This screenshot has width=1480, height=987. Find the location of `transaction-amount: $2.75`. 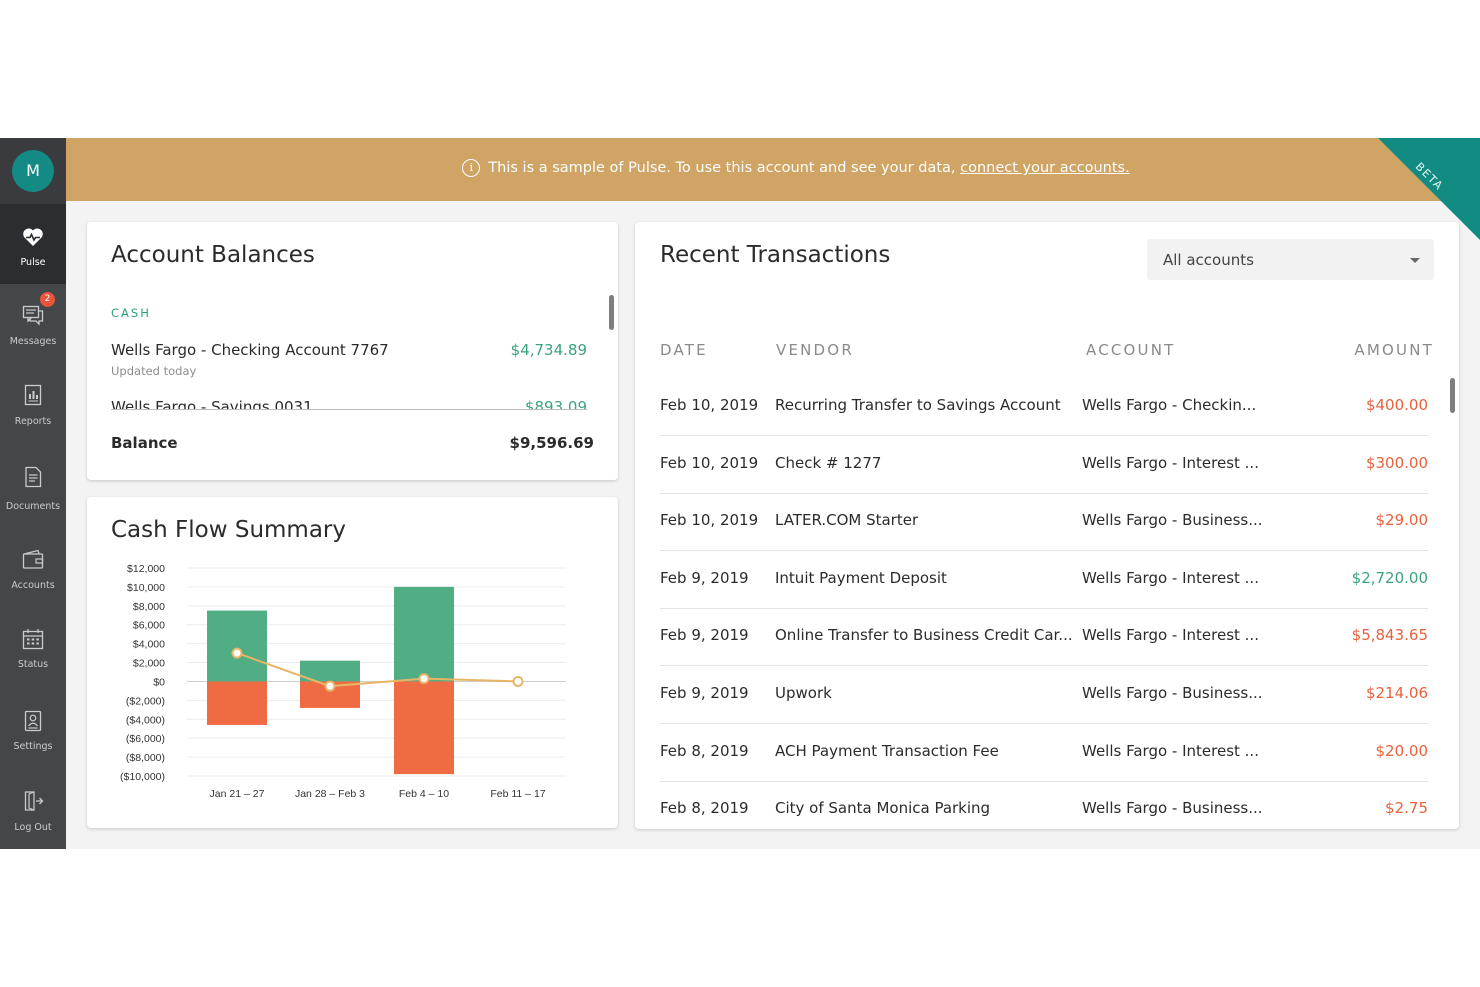

transaction-amount: $2.75 is located at coordinates (1406, 808).